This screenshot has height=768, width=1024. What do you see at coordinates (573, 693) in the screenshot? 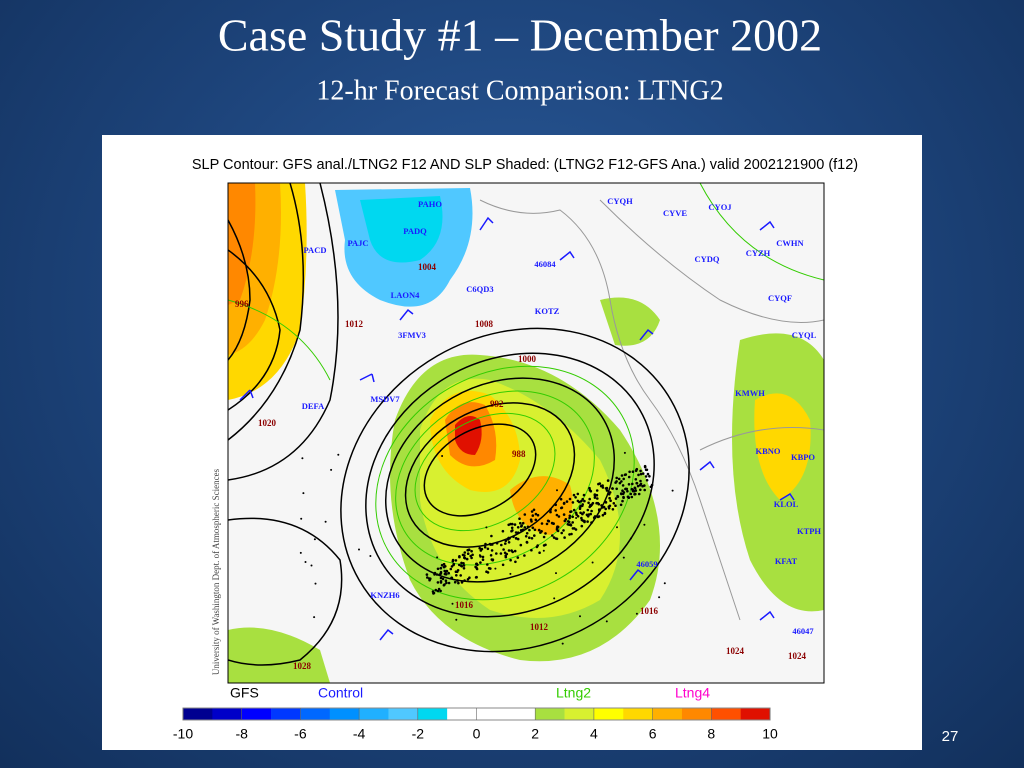
I see `legend-entry: Ltng2` at bounding box center [573, 693].